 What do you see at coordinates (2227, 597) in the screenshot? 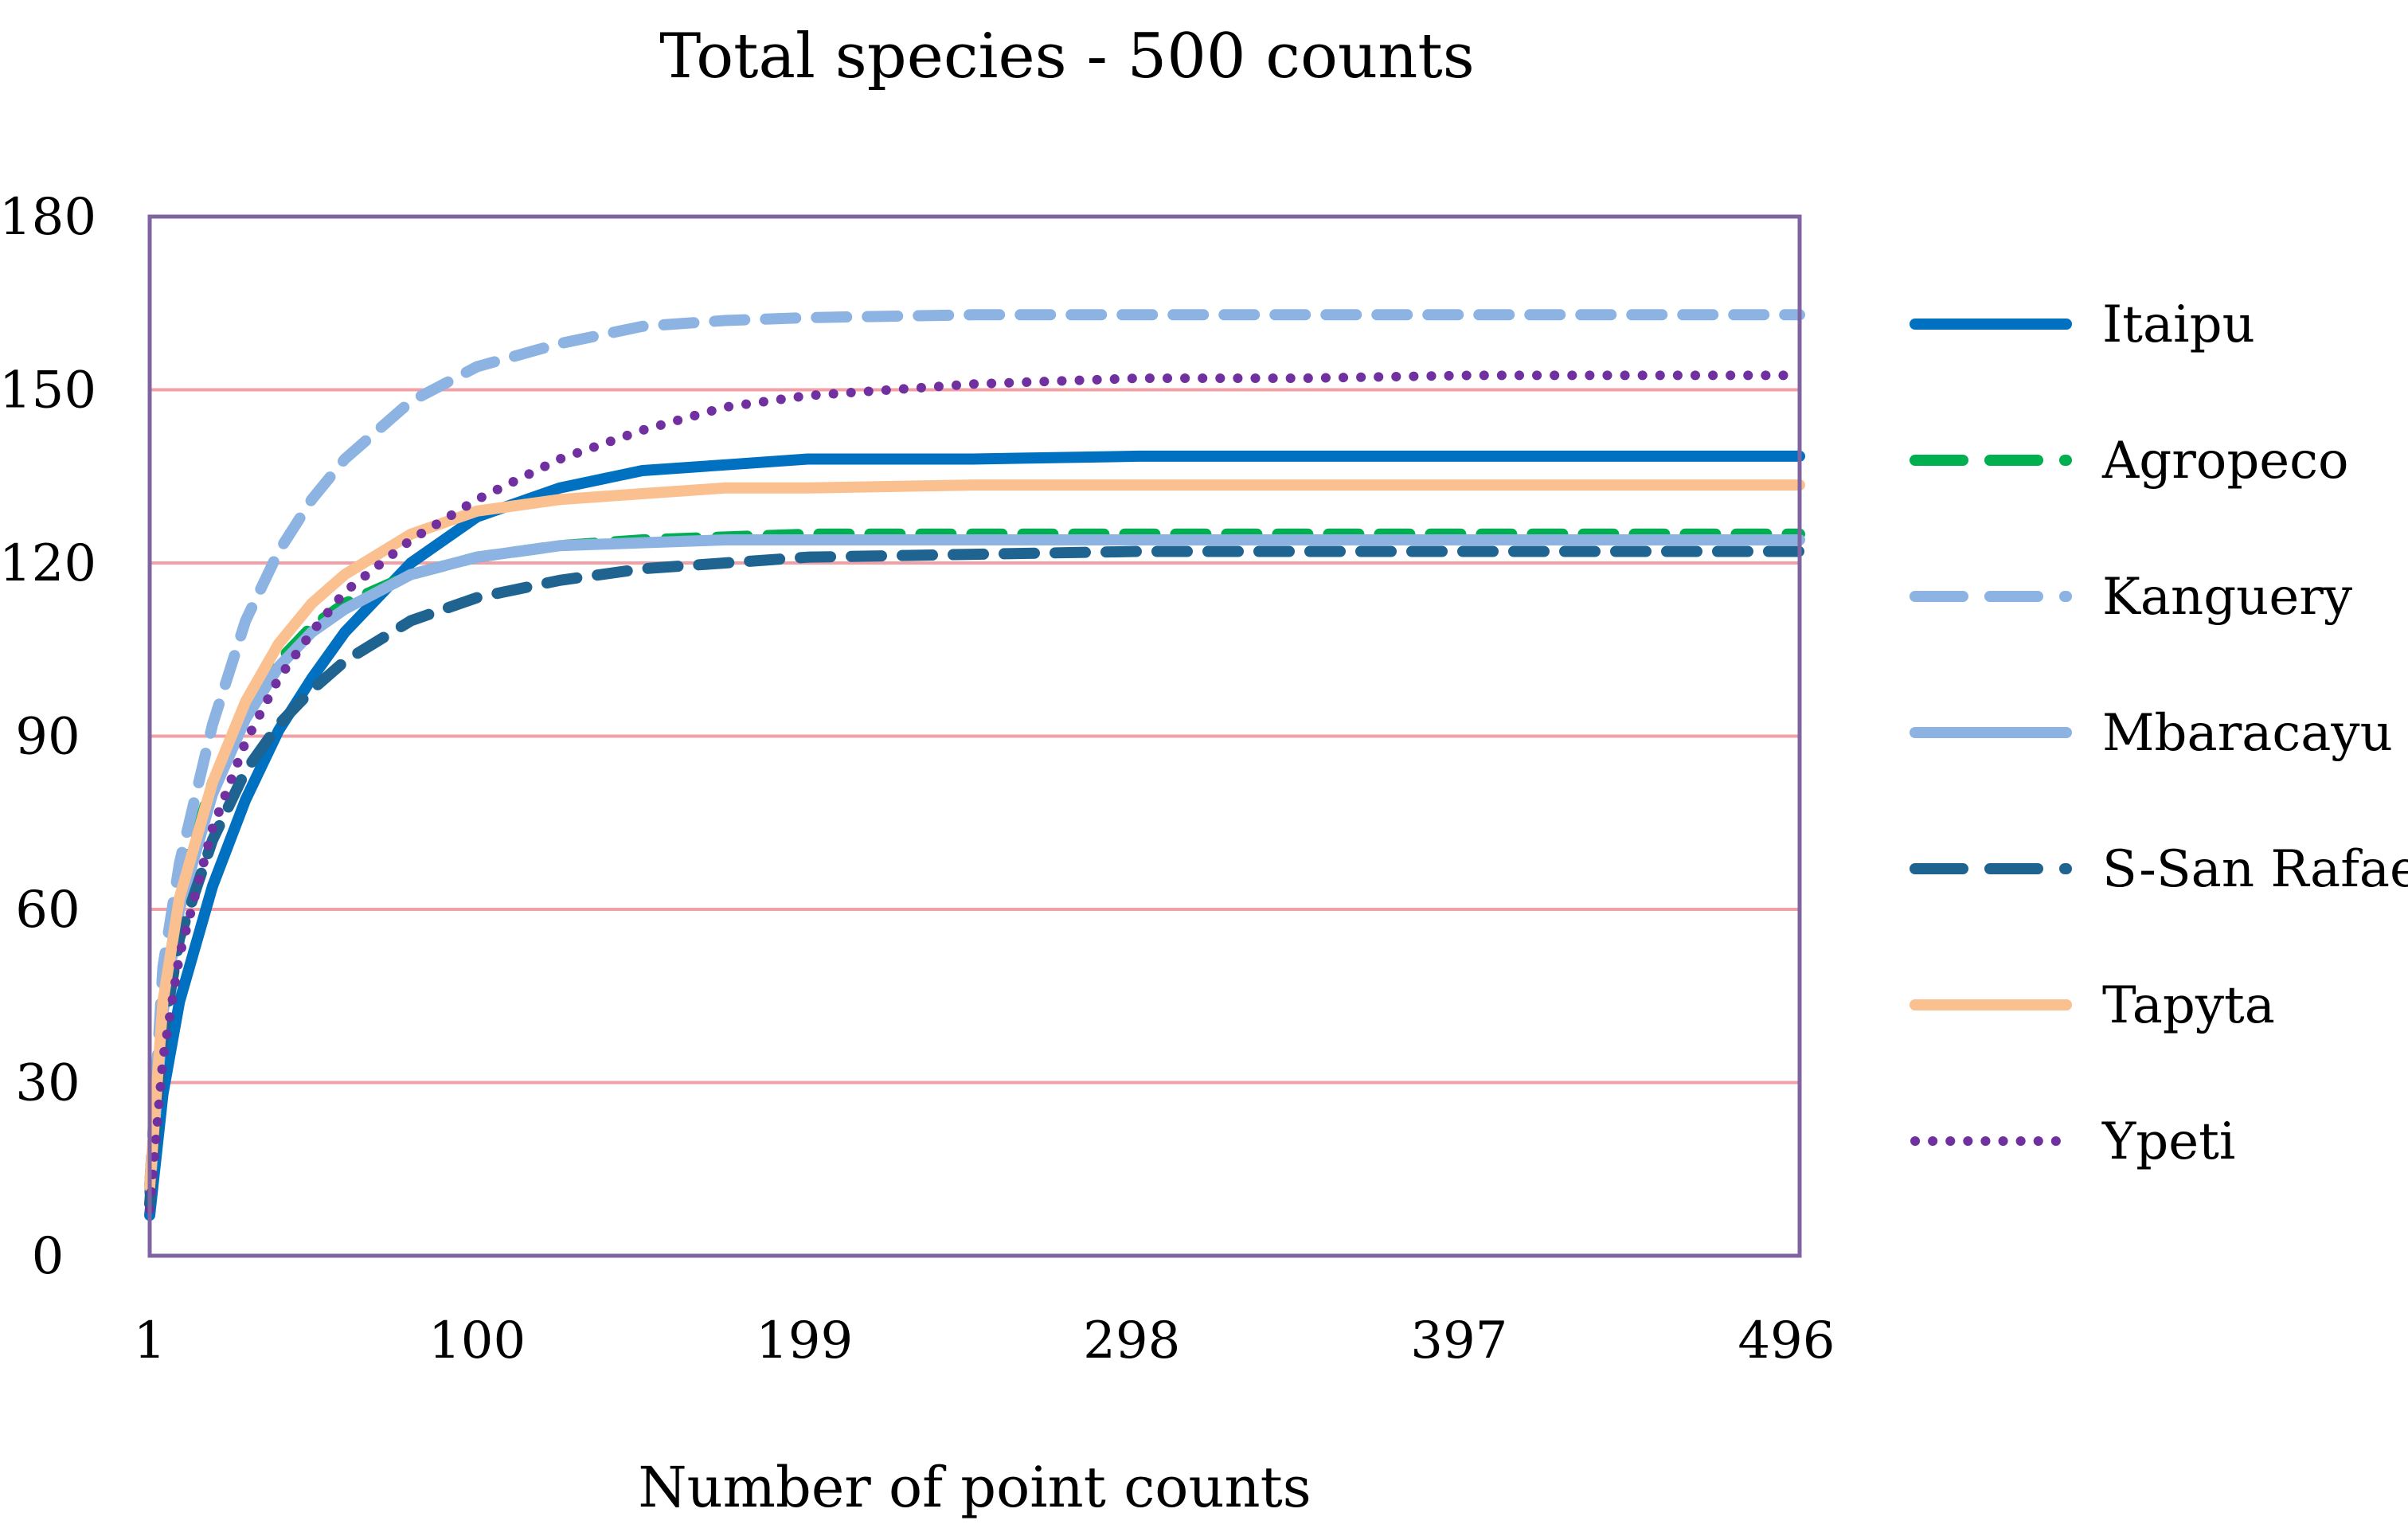
I see `legend-label: Kanguery` at bounding box center [2227, 597].